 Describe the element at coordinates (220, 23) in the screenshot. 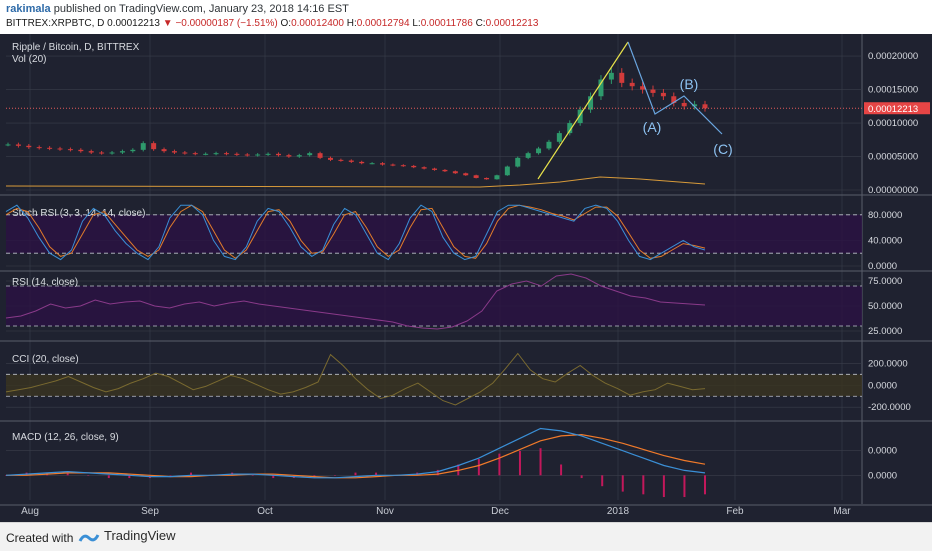

I see `price-change: ▼ −0.00000187 (−1.51%)` at that location.